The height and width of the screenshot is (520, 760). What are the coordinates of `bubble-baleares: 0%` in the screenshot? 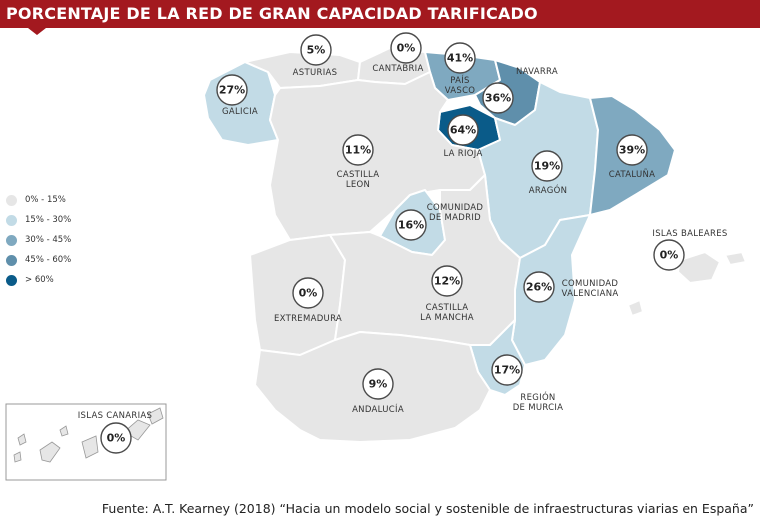 It's located at (669, 255).